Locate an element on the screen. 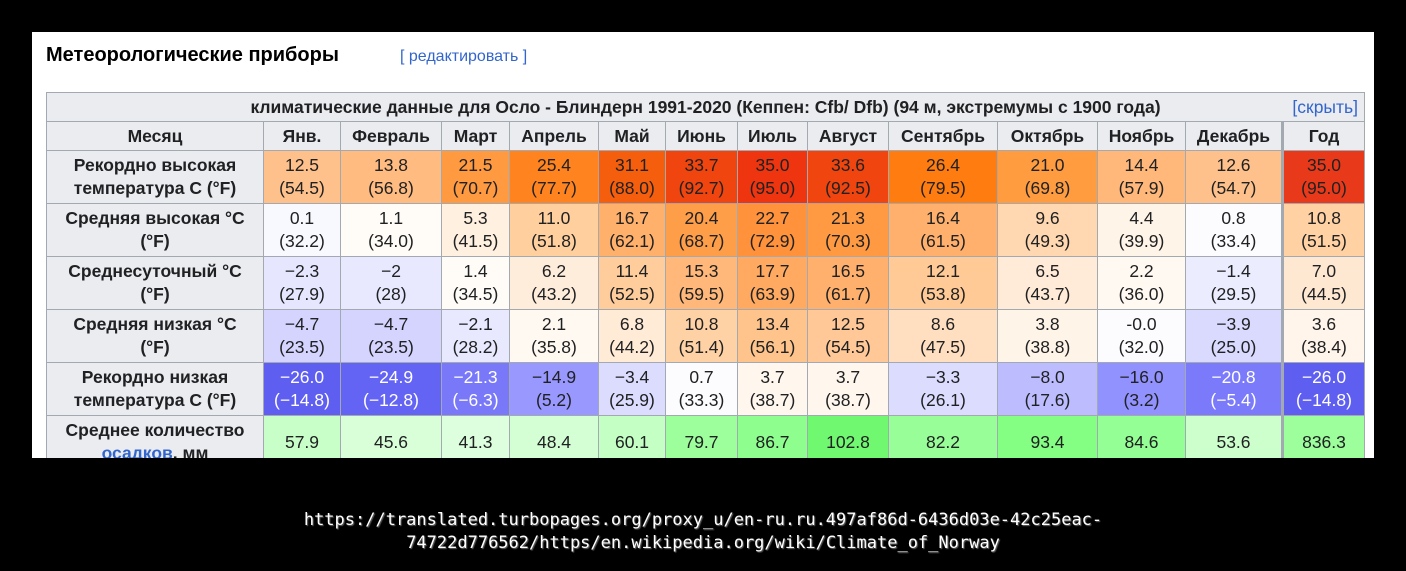  cell: 41.3 is located at coordinates (475, 436).